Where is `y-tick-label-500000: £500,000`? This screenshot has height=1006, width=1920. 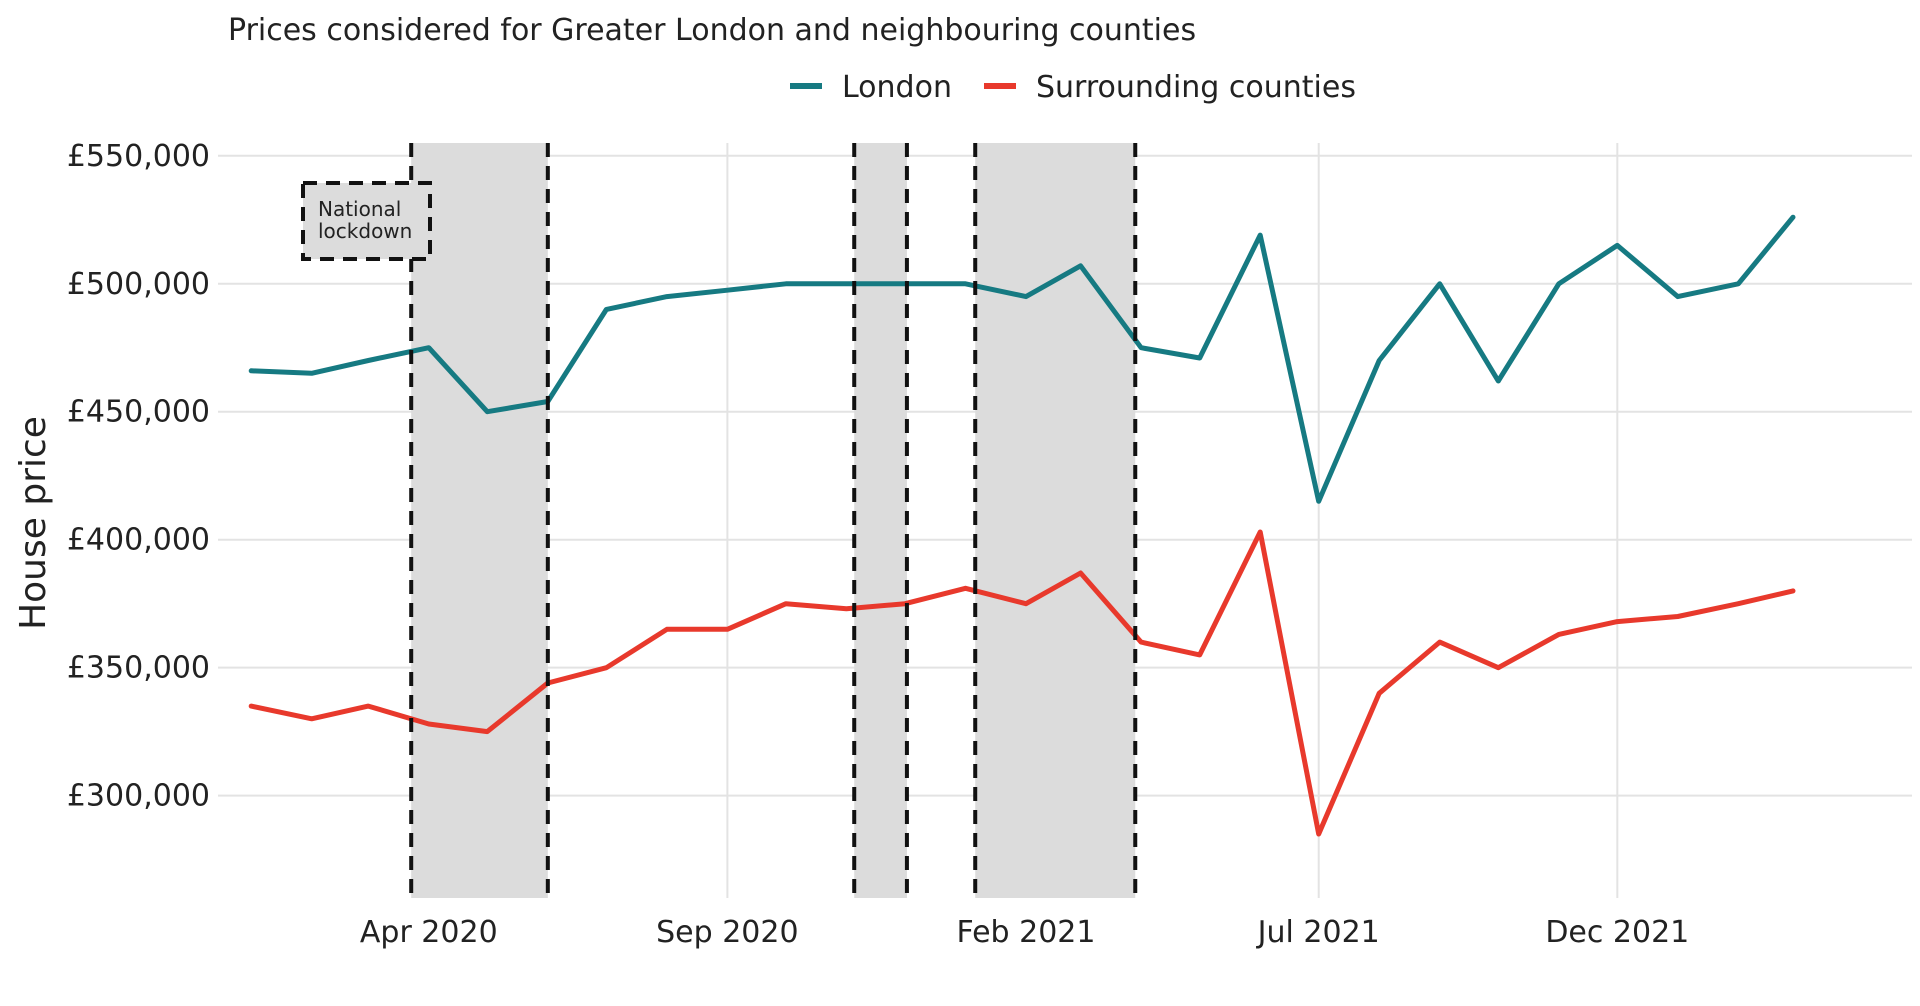
y-tick-label-500000: £500,000 is located at coordinates (138, 284).